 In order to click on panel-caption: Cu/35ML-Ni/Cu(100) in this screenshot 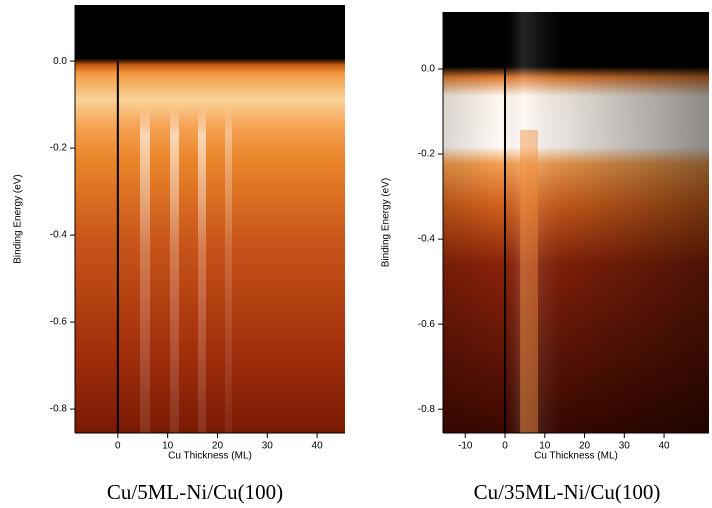, I will do `click(567, 492)`.